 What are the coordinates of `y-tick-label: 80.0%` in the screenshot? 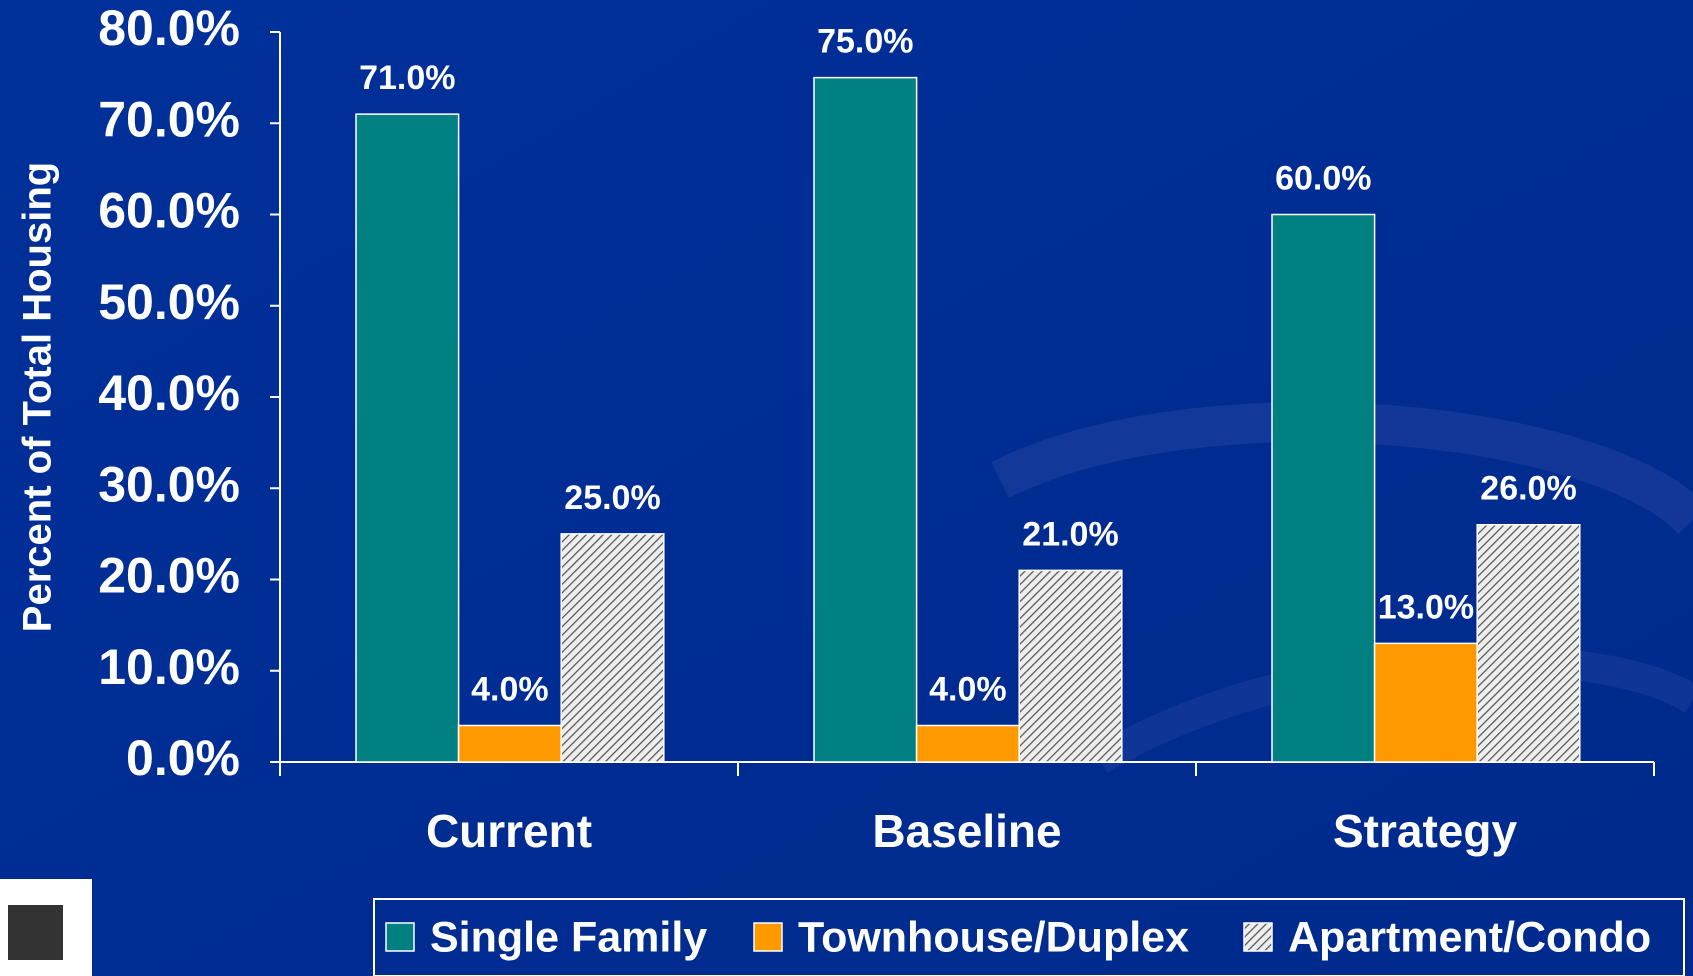 It's located at (169, 28).